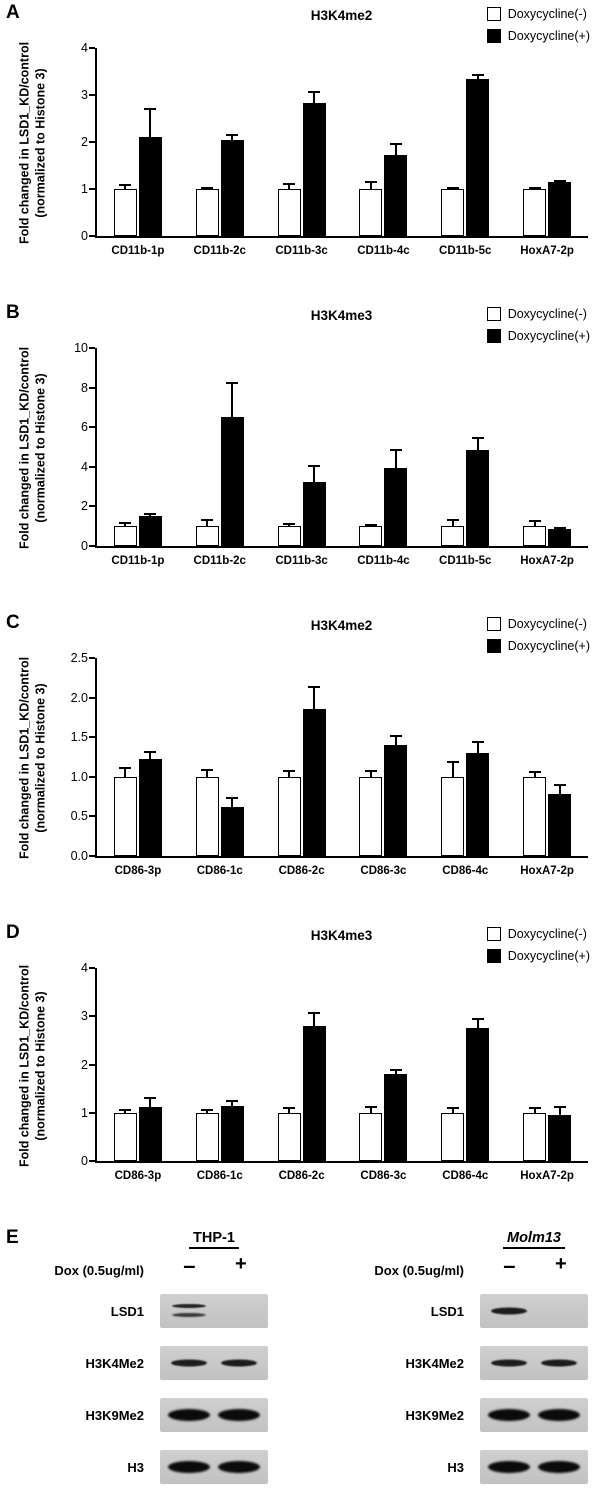  Describe the element at coordinates (455, 1467) in the screenshot. I see `blot-label: H3` at that location.